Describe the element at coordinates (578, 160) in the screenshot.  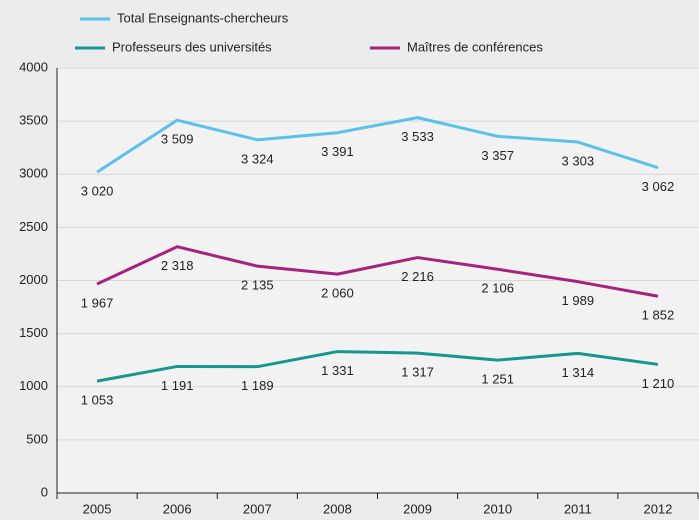
I see `data-label: 3 303` at that location.